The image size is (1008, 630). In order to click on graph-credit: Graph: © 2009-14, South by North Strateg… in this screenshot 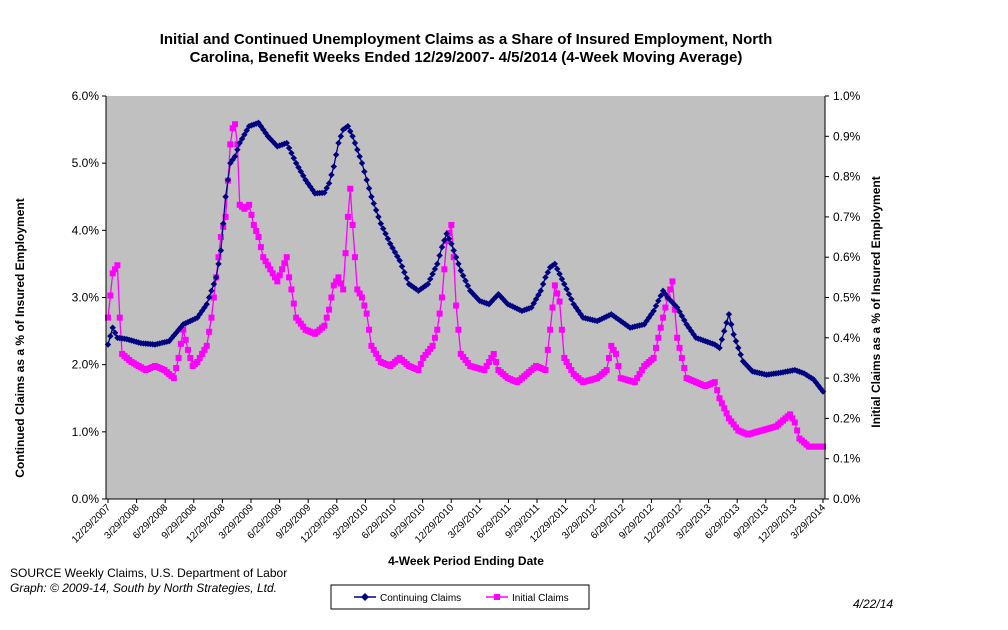, I will do `click(143, 588)`.